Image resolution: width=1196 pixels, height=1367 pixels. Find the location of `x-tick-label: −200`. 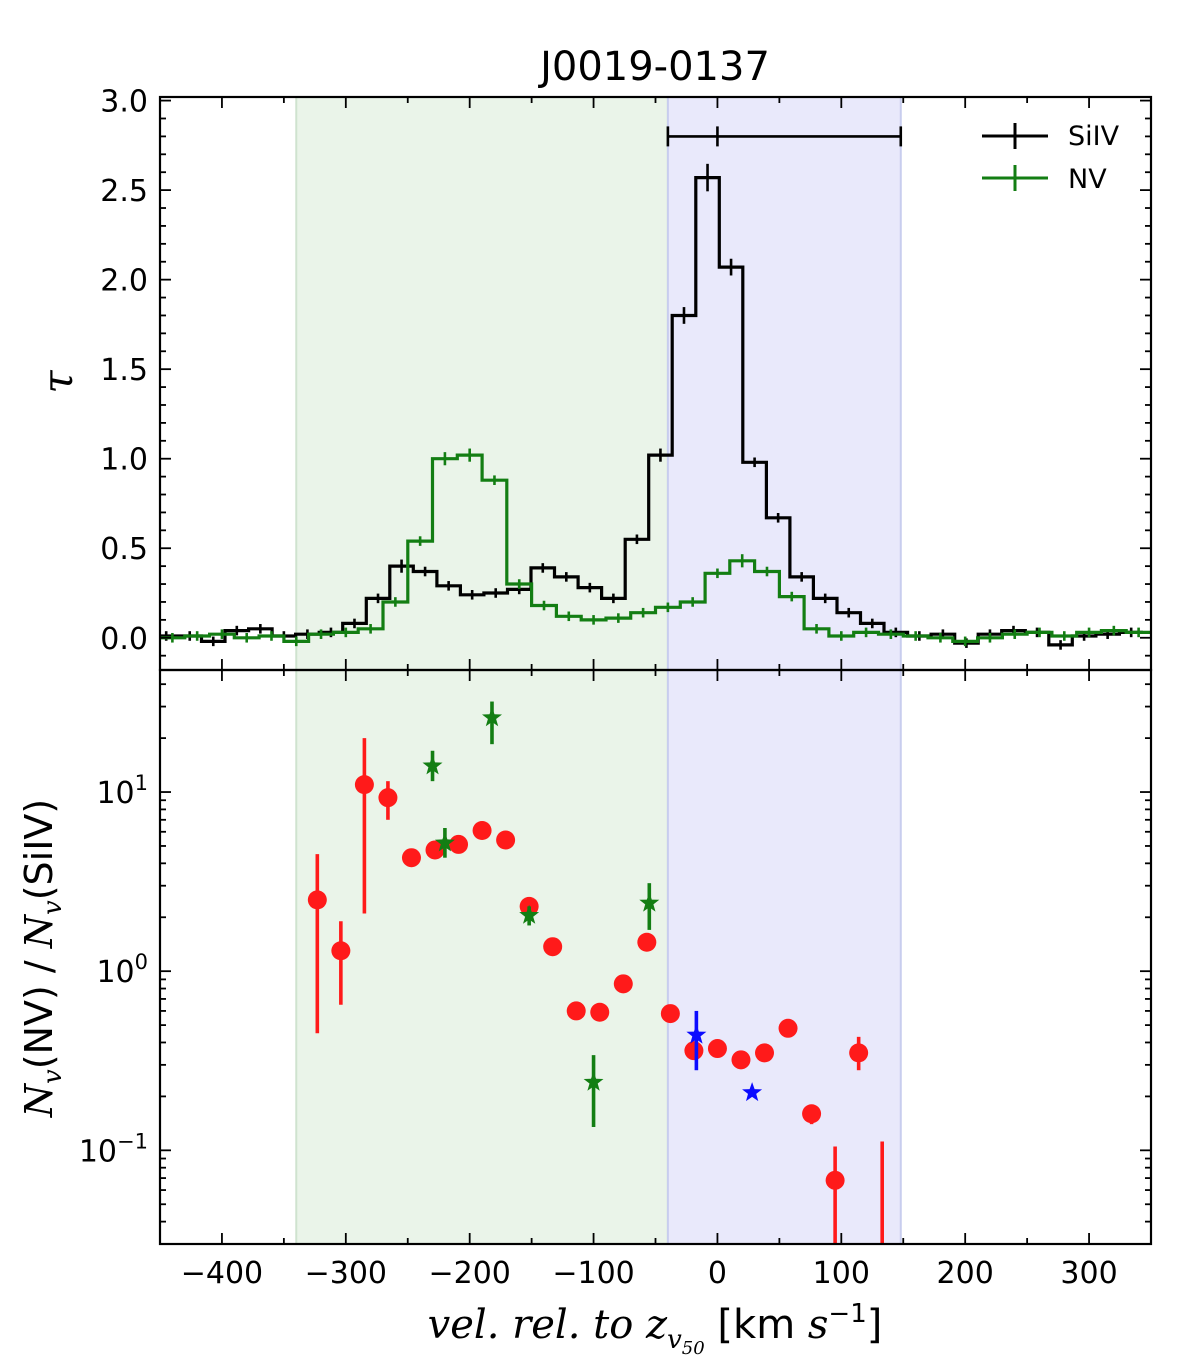

x-tick-label: −200 is located at coordinates (469, 1273).